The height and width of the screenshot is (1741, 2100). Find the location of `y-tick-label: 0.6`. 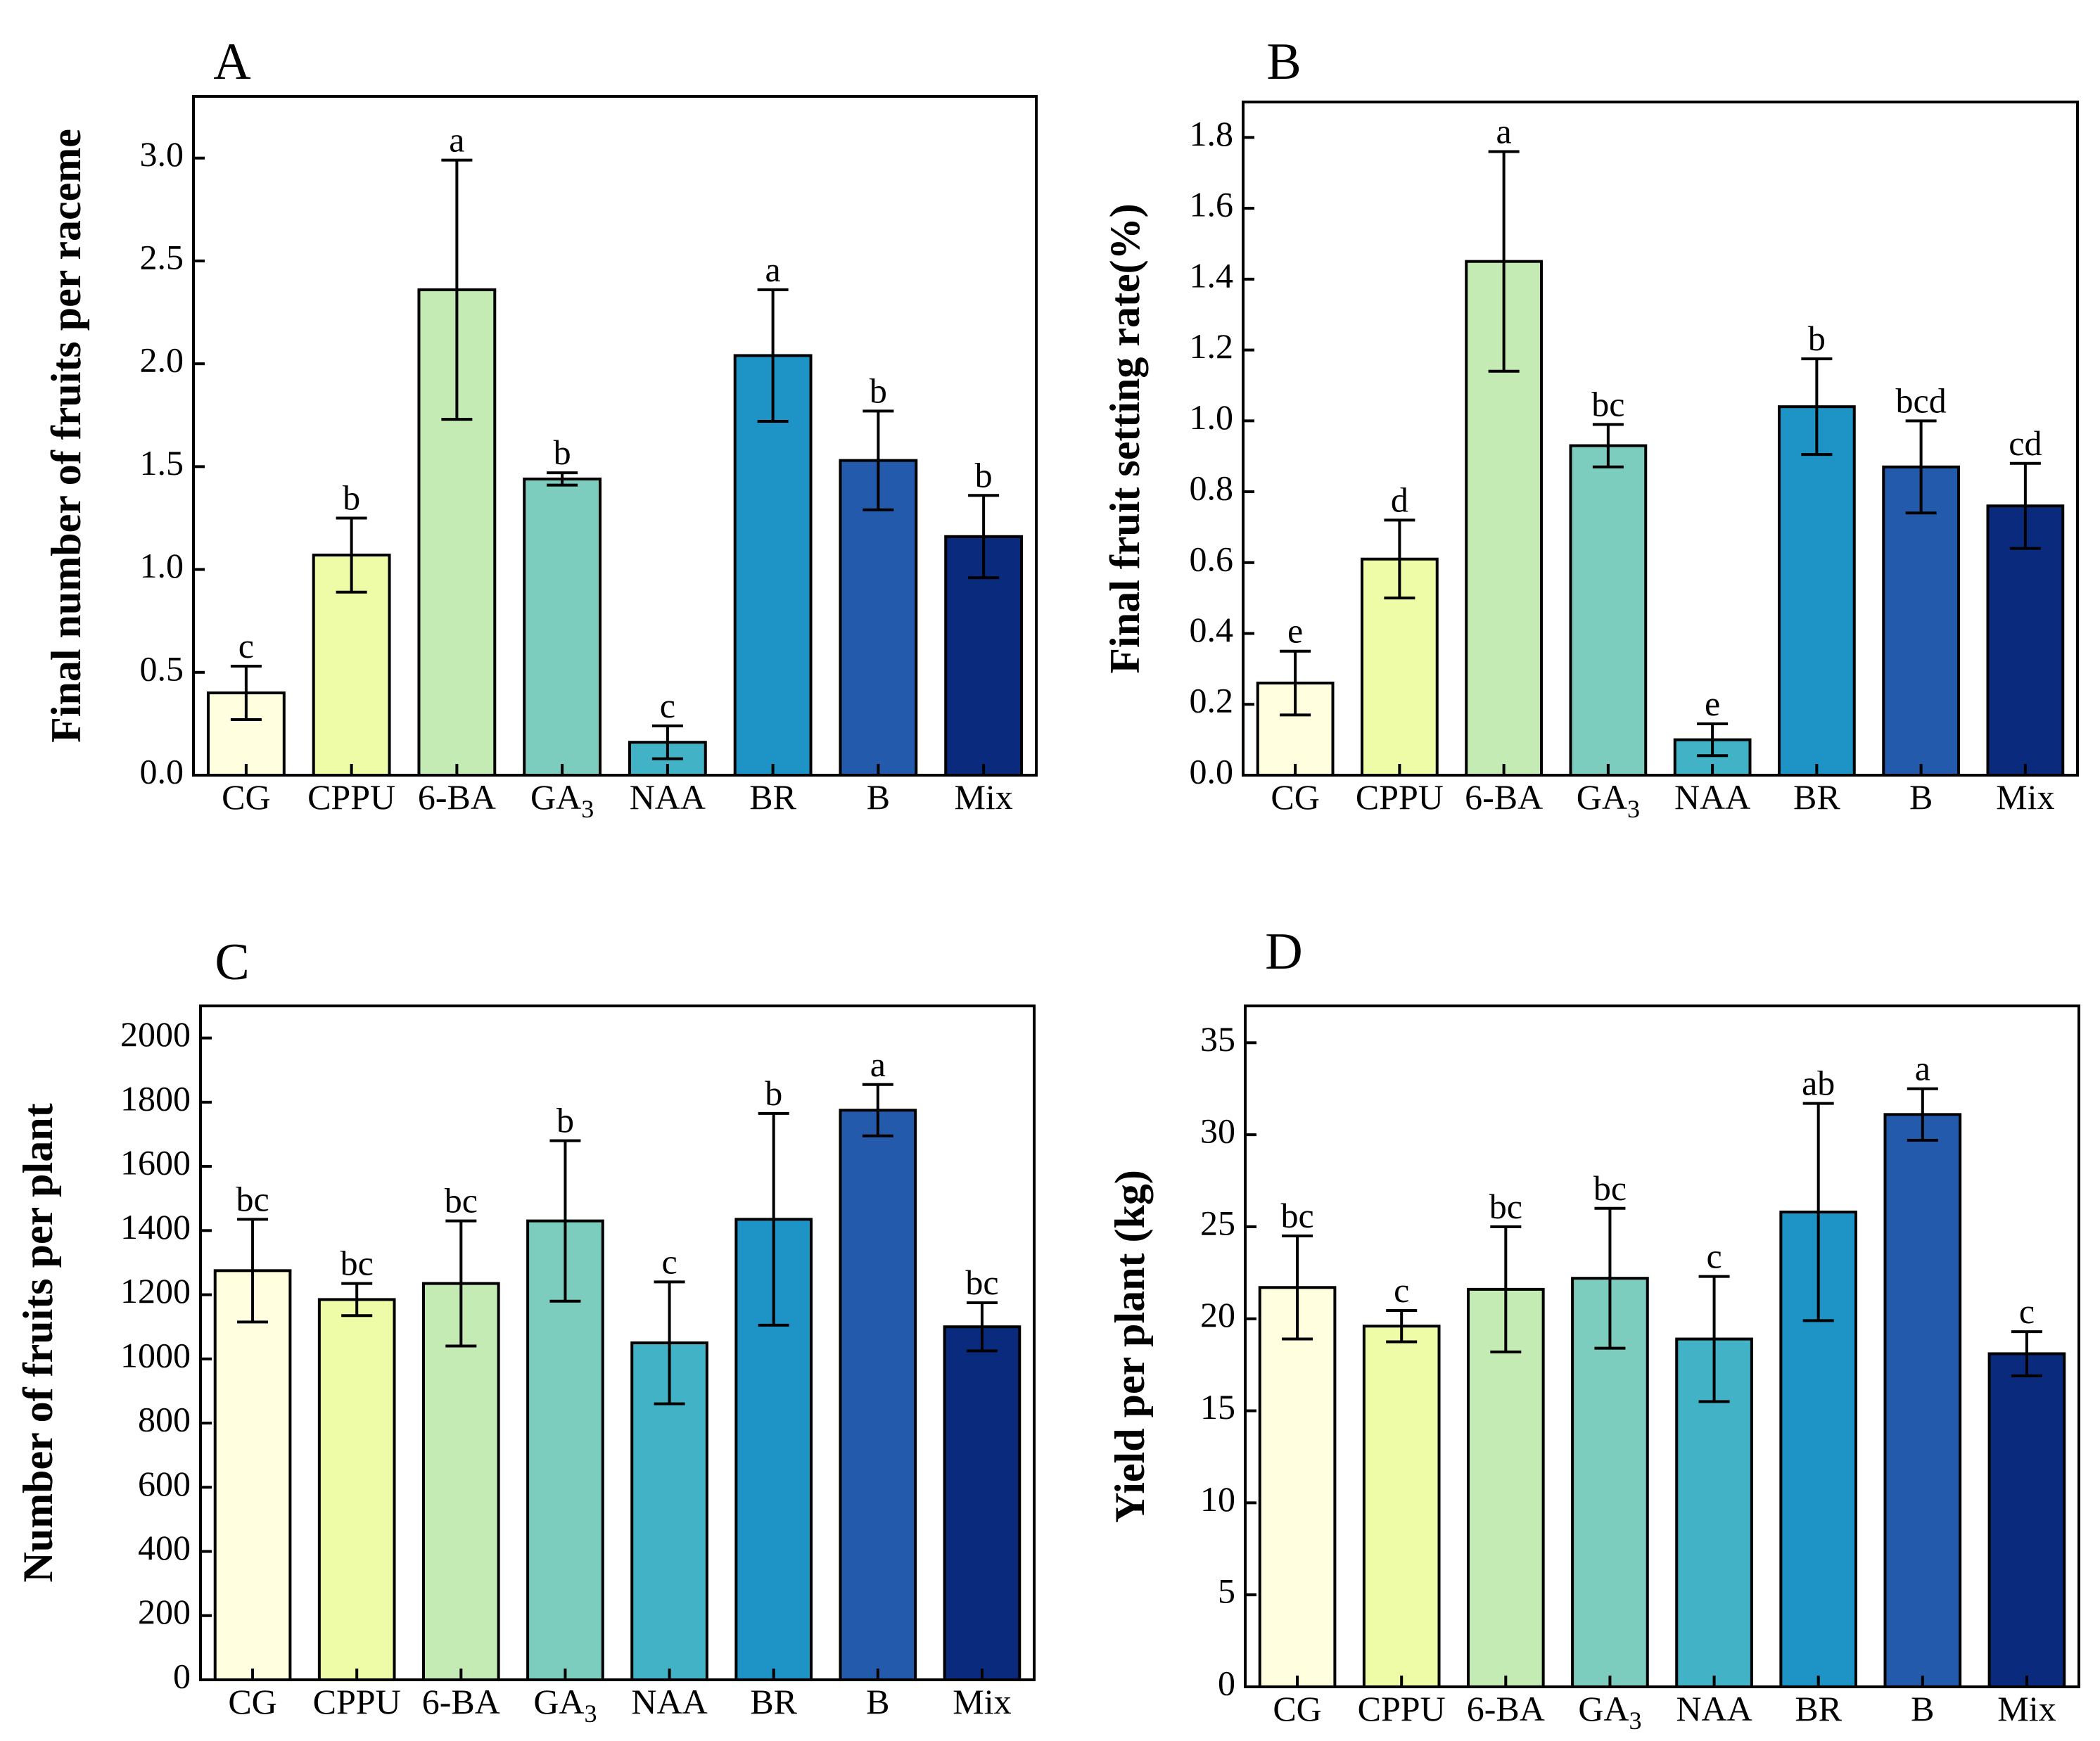

y-tick-label: 0.6 is located at coordinates (1212, 558).